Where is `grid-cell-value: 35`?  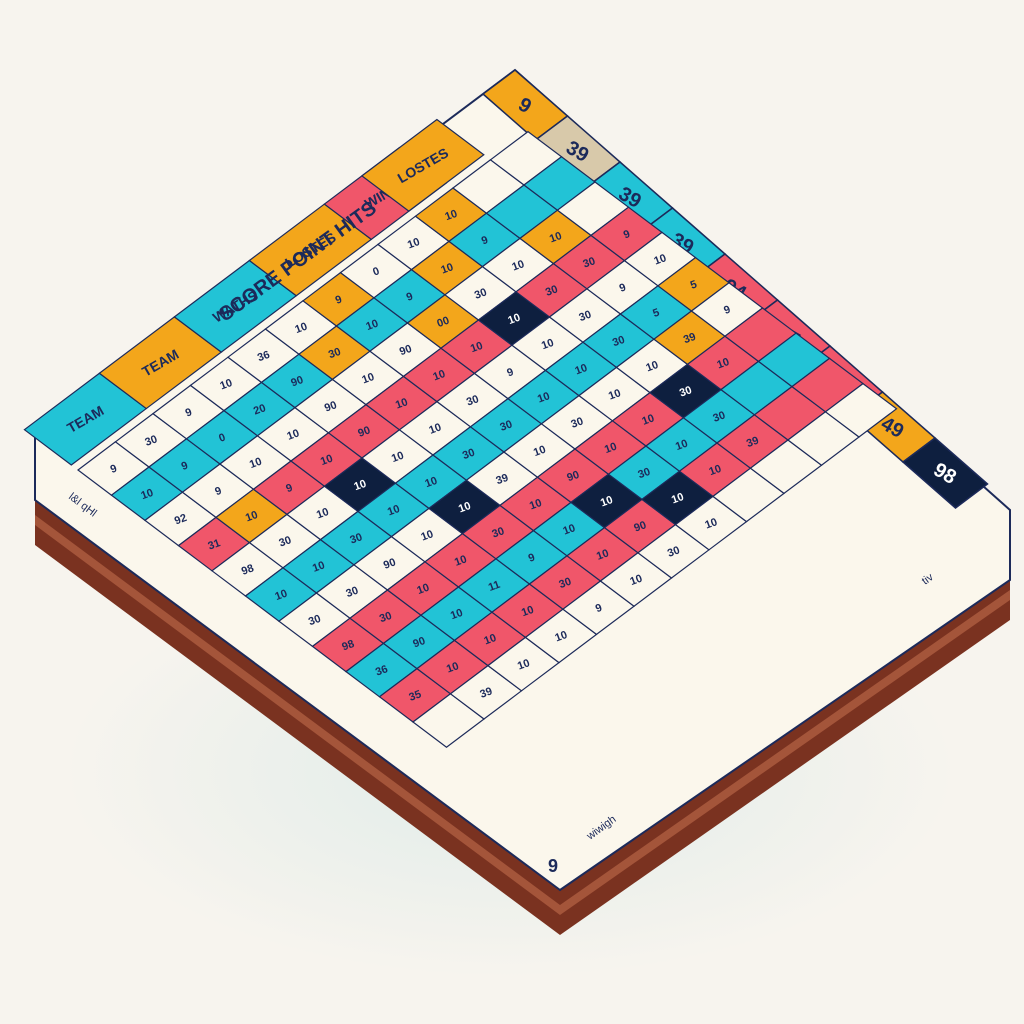 grid-cell-value: 35 is located at coordinates (415, 695).